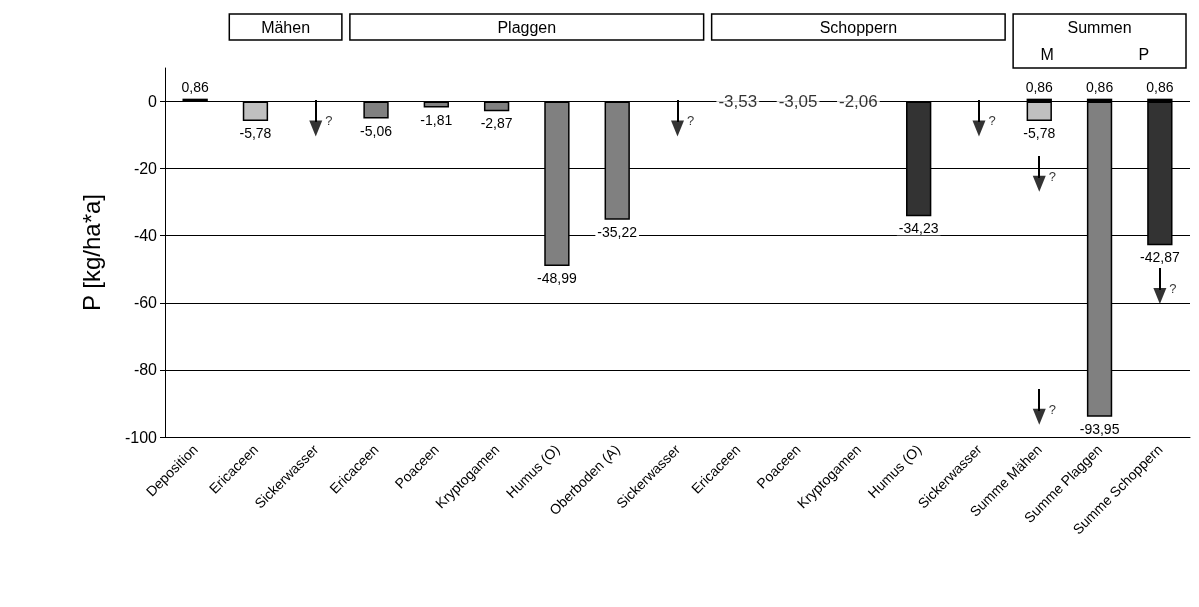 This screenshot has height=607, width=1199. I want to click on data-label: -42,87, so click(1160, 257).